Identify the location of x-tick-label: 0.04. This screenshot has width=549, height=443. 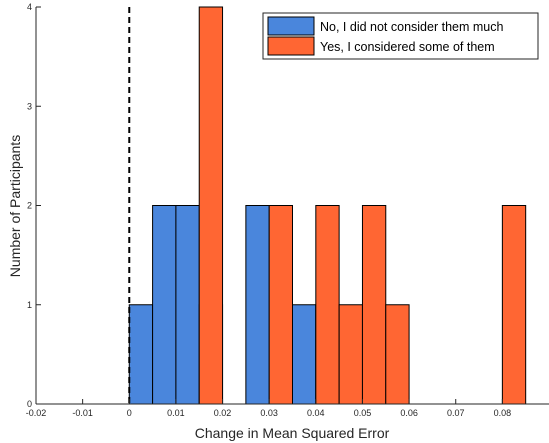
(316, 413).